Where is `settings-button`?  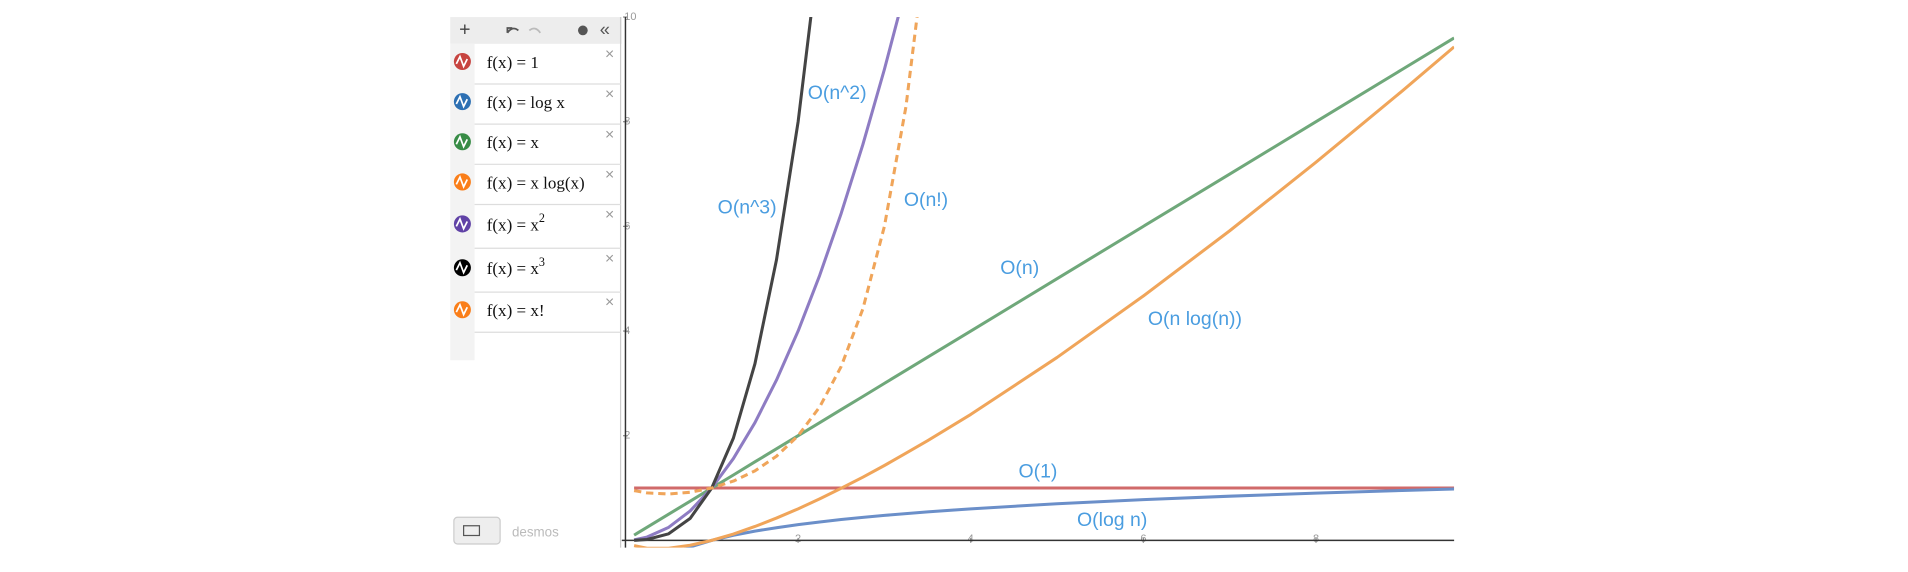
settings-button is located at coordinates (582, 30).